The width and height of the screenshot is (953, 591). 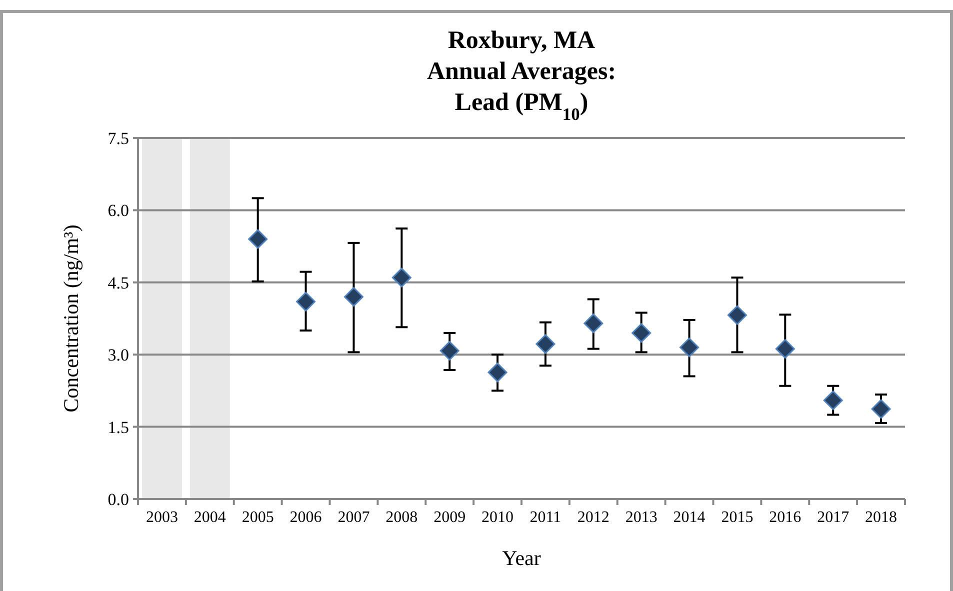 What do you see at coordinates (498, 517) in the screenshot?
I see `x-tick-label: 2010` at bounding box center [498, 517].